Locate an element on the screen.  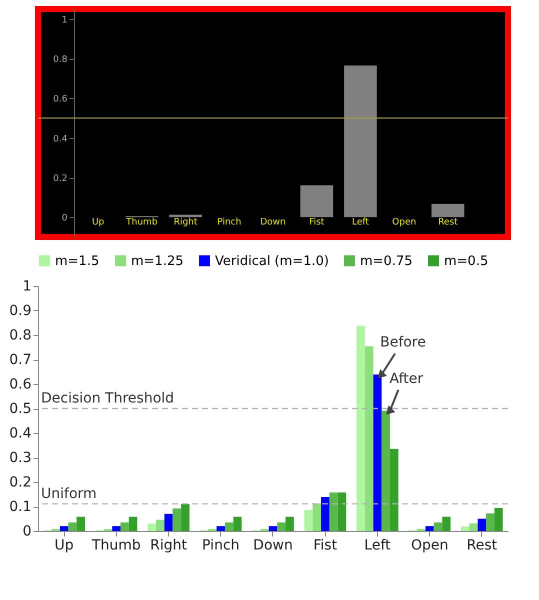
legend-label: Veridical (m=1.0) is located at coordinates (272, 261).